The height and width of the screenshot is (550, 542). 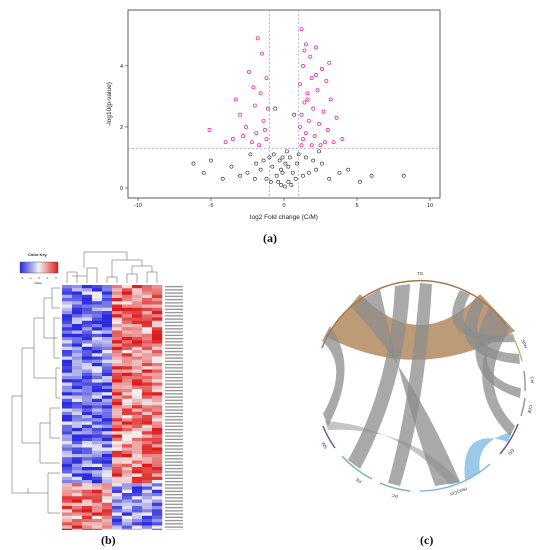 What do you see at coordinates (109, 104) in the screenshot?
I see `y-axis-label: -log10(p-value)` at bounding box center [109, 104].